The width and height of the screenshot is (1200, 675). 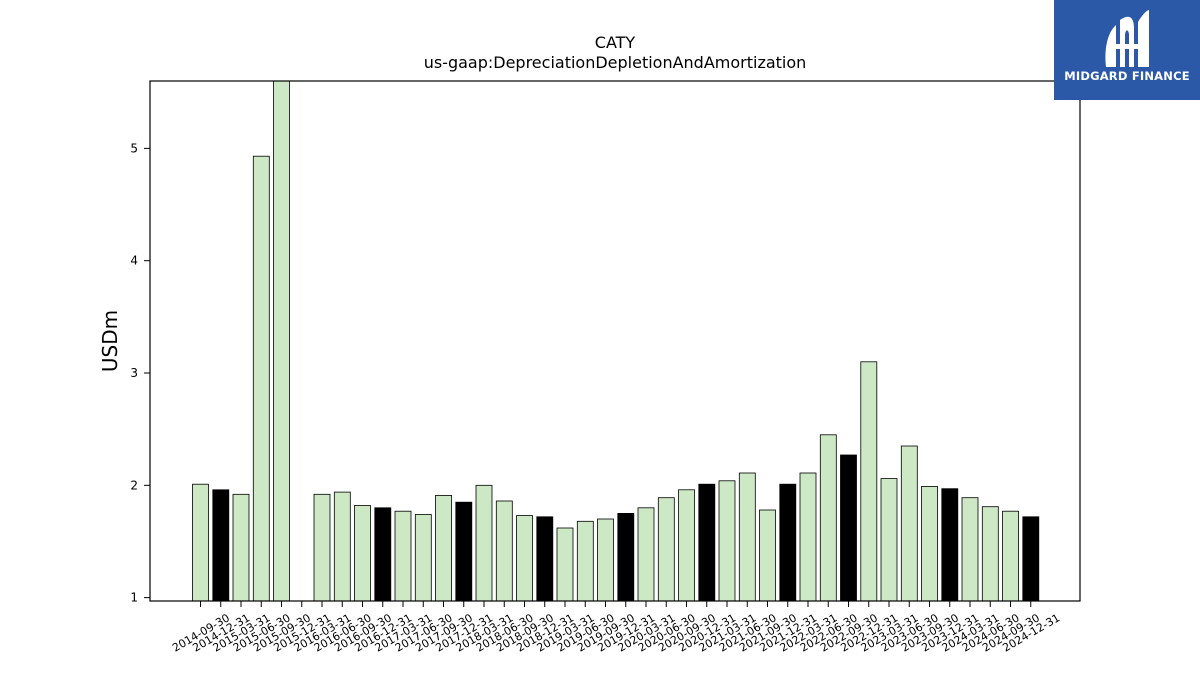 I want to click on y-axis-ticks: 1 2 3 4 5, so click(x=140, y=373).